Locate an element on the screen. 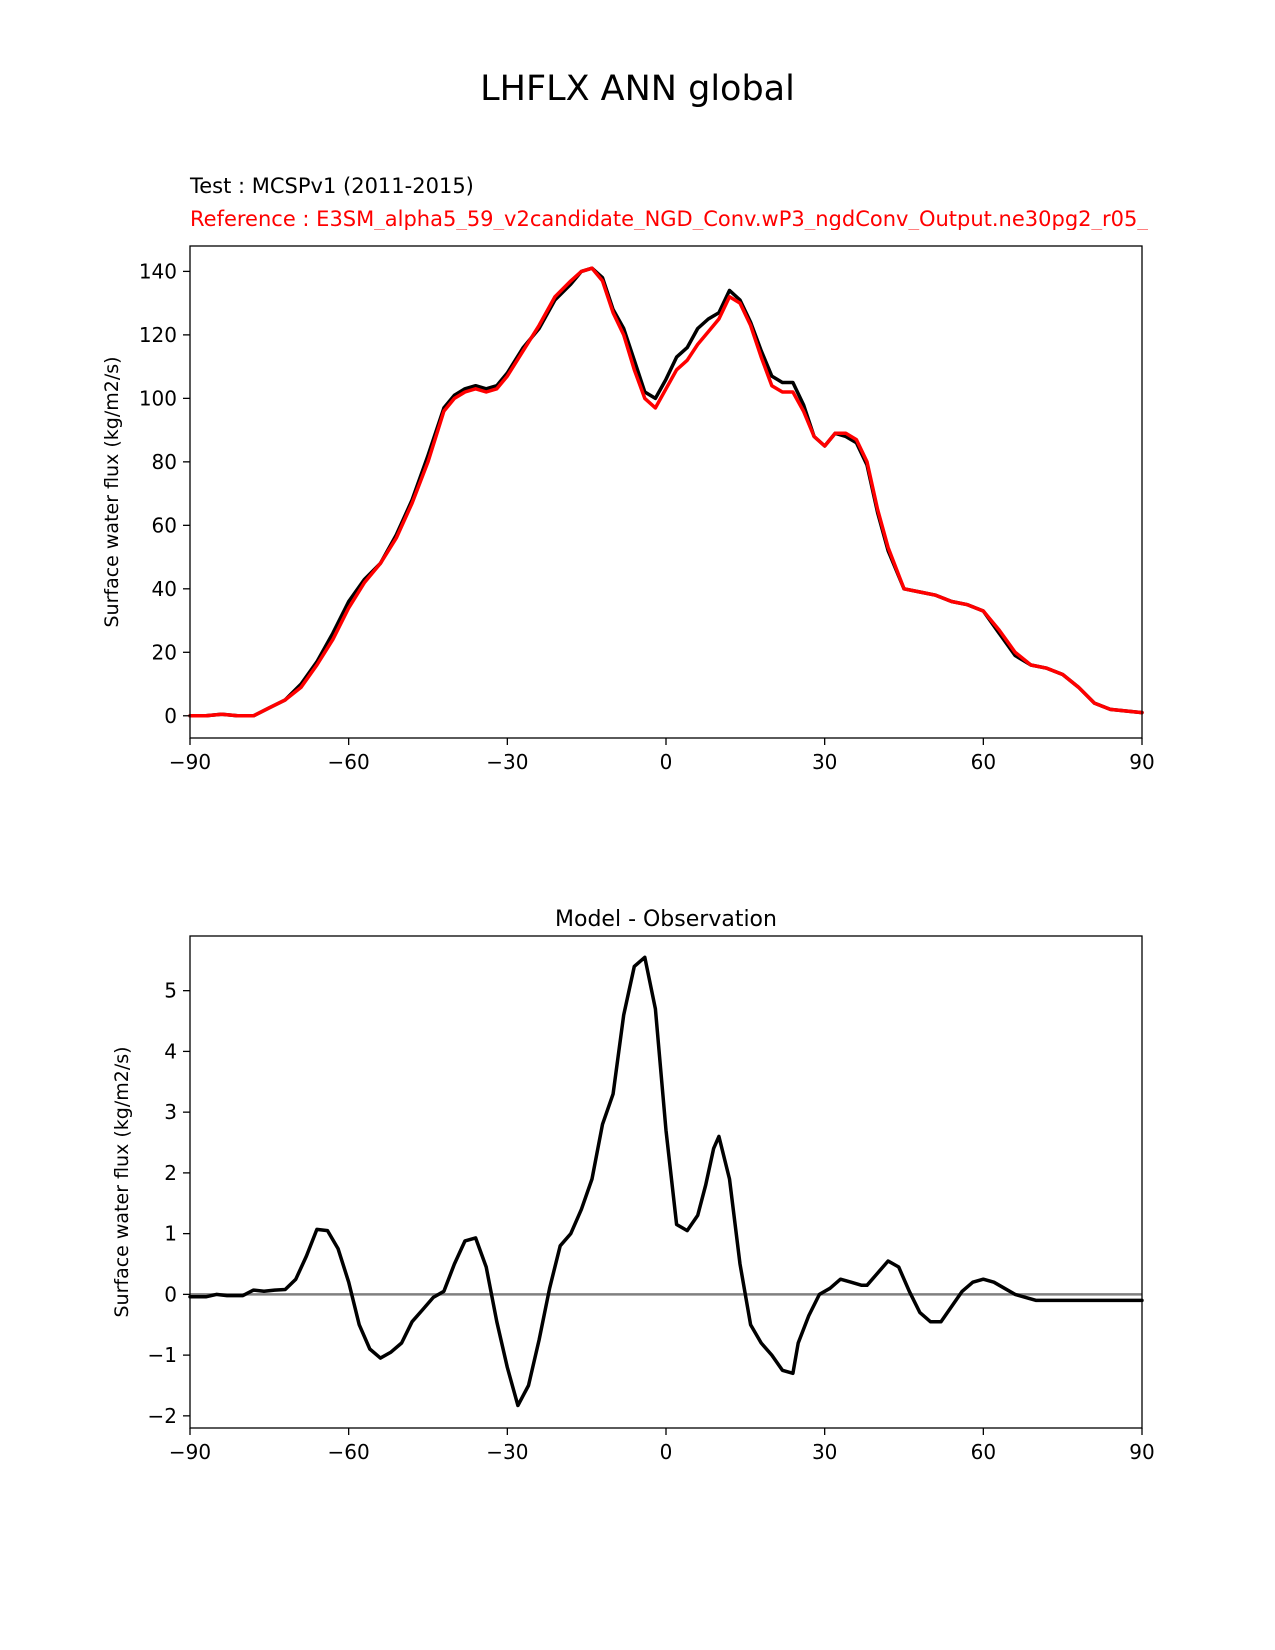  bottom-plot-ytick-label: 3 is located at coordinates (170, 1112).